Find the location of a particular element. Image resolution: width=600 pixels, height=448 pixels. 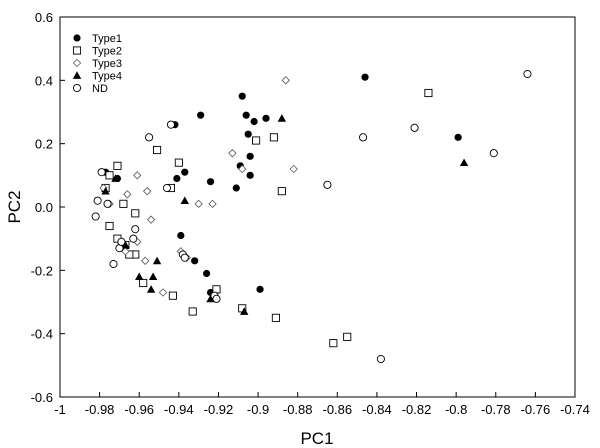

y-axis-title: PC2 is located at coordinates (14, 206).